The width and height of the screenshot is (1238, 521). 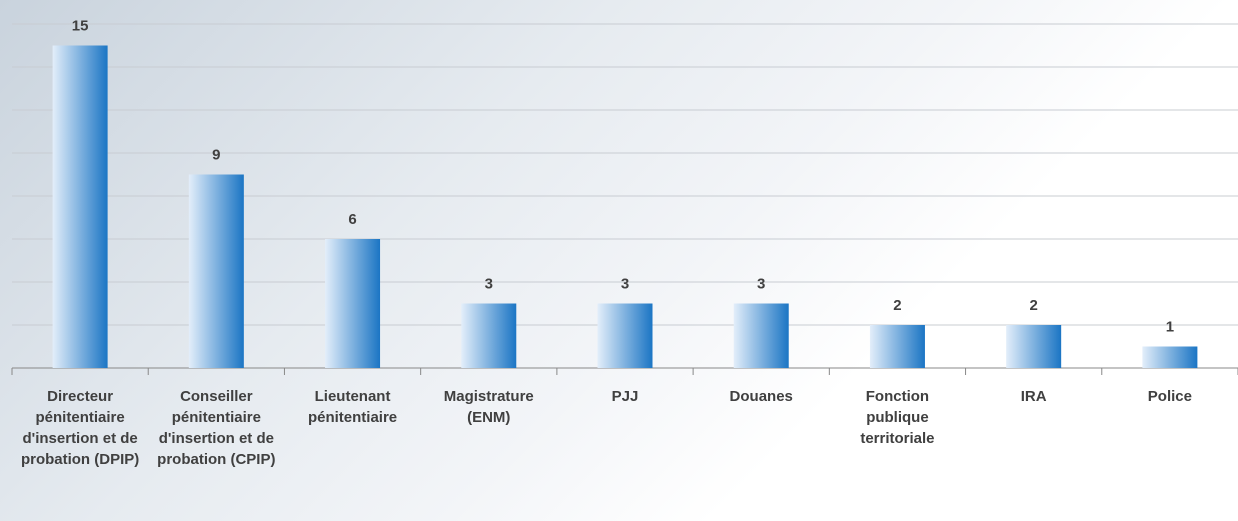 I want to click on value-label: 1, so click(x=1170, y=327).